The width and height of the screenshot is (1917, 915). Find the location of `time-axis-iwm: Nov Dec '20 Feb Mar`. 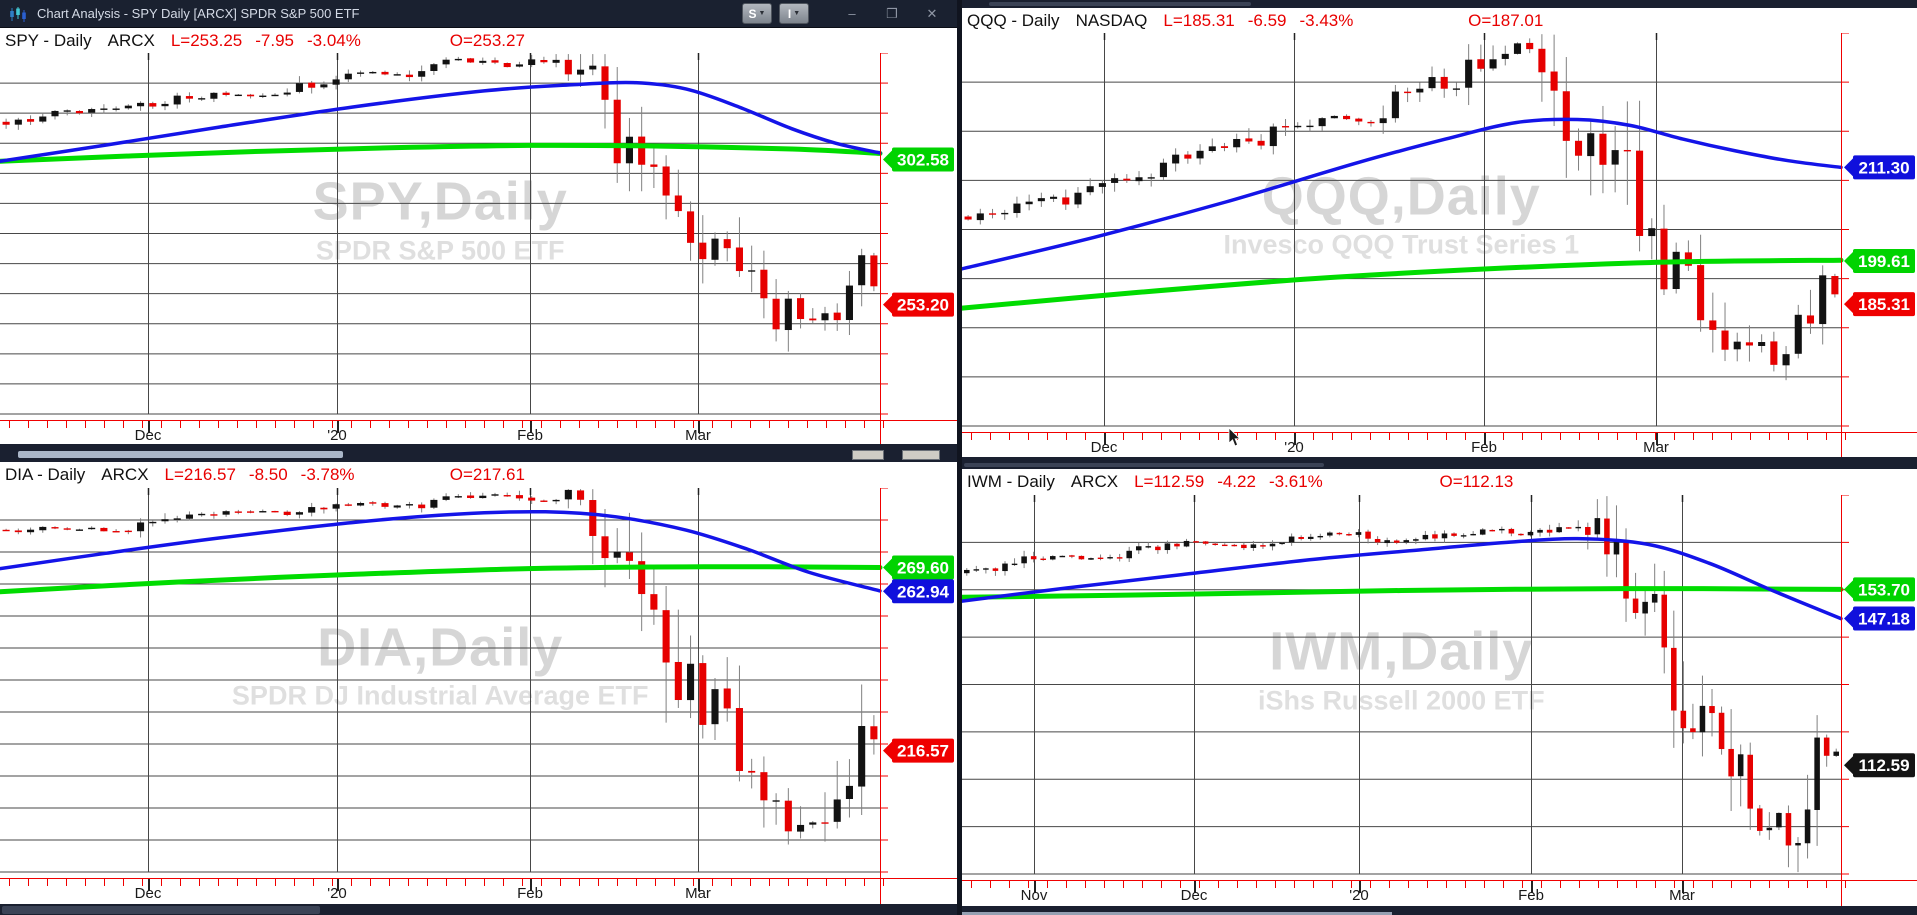

time-axis-iwm: Nov Dec '20 Feb Mar is located at coordinates (1439, 893).